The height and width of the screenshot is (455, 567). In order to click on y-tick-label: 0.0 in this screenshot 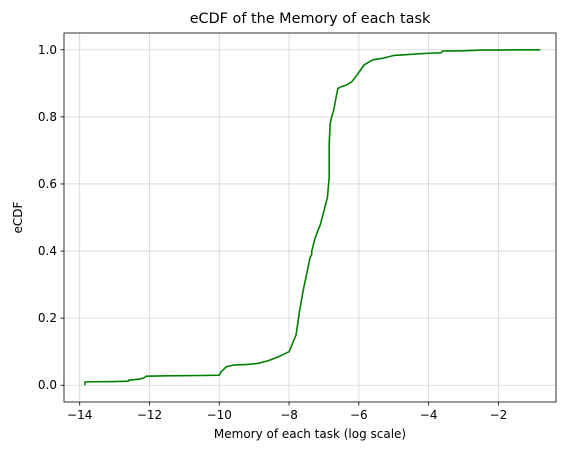, I will do `click(47, 385)`.